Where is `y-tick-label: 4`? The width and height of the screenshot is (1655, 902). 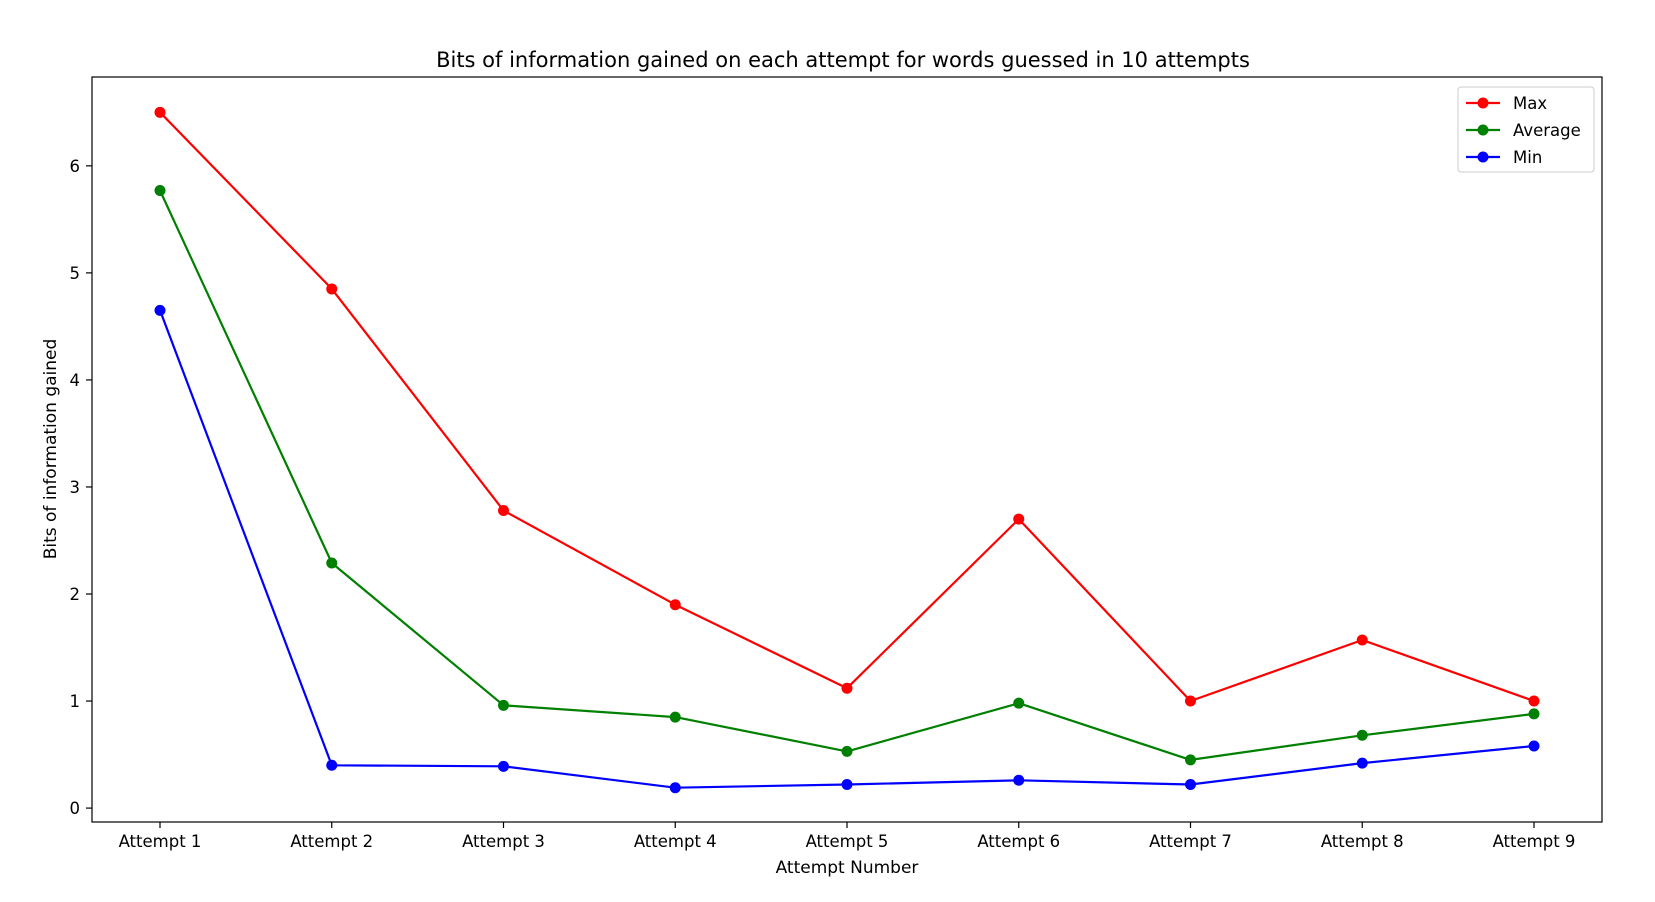
y-tick-label: 4 is located at coordinates (75, 380).